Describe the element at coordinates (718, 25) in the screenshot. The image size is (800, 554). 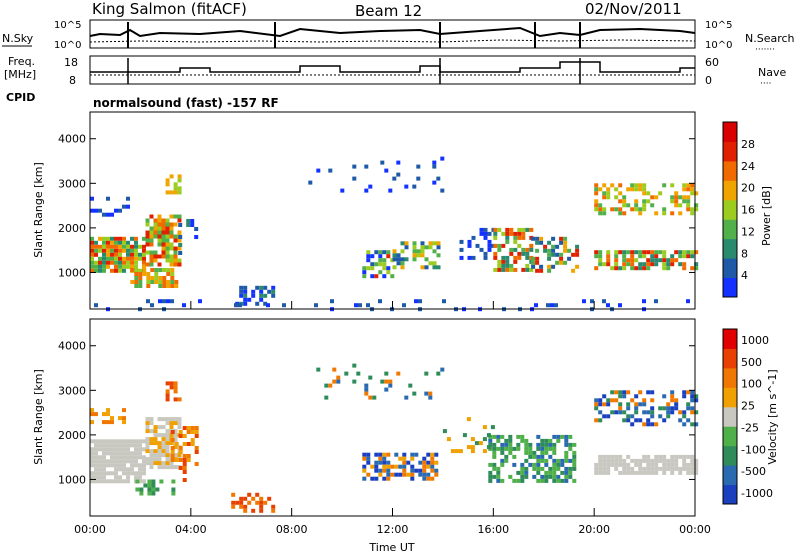
I see `noise-ytick-right-top: 10^5` at that location.